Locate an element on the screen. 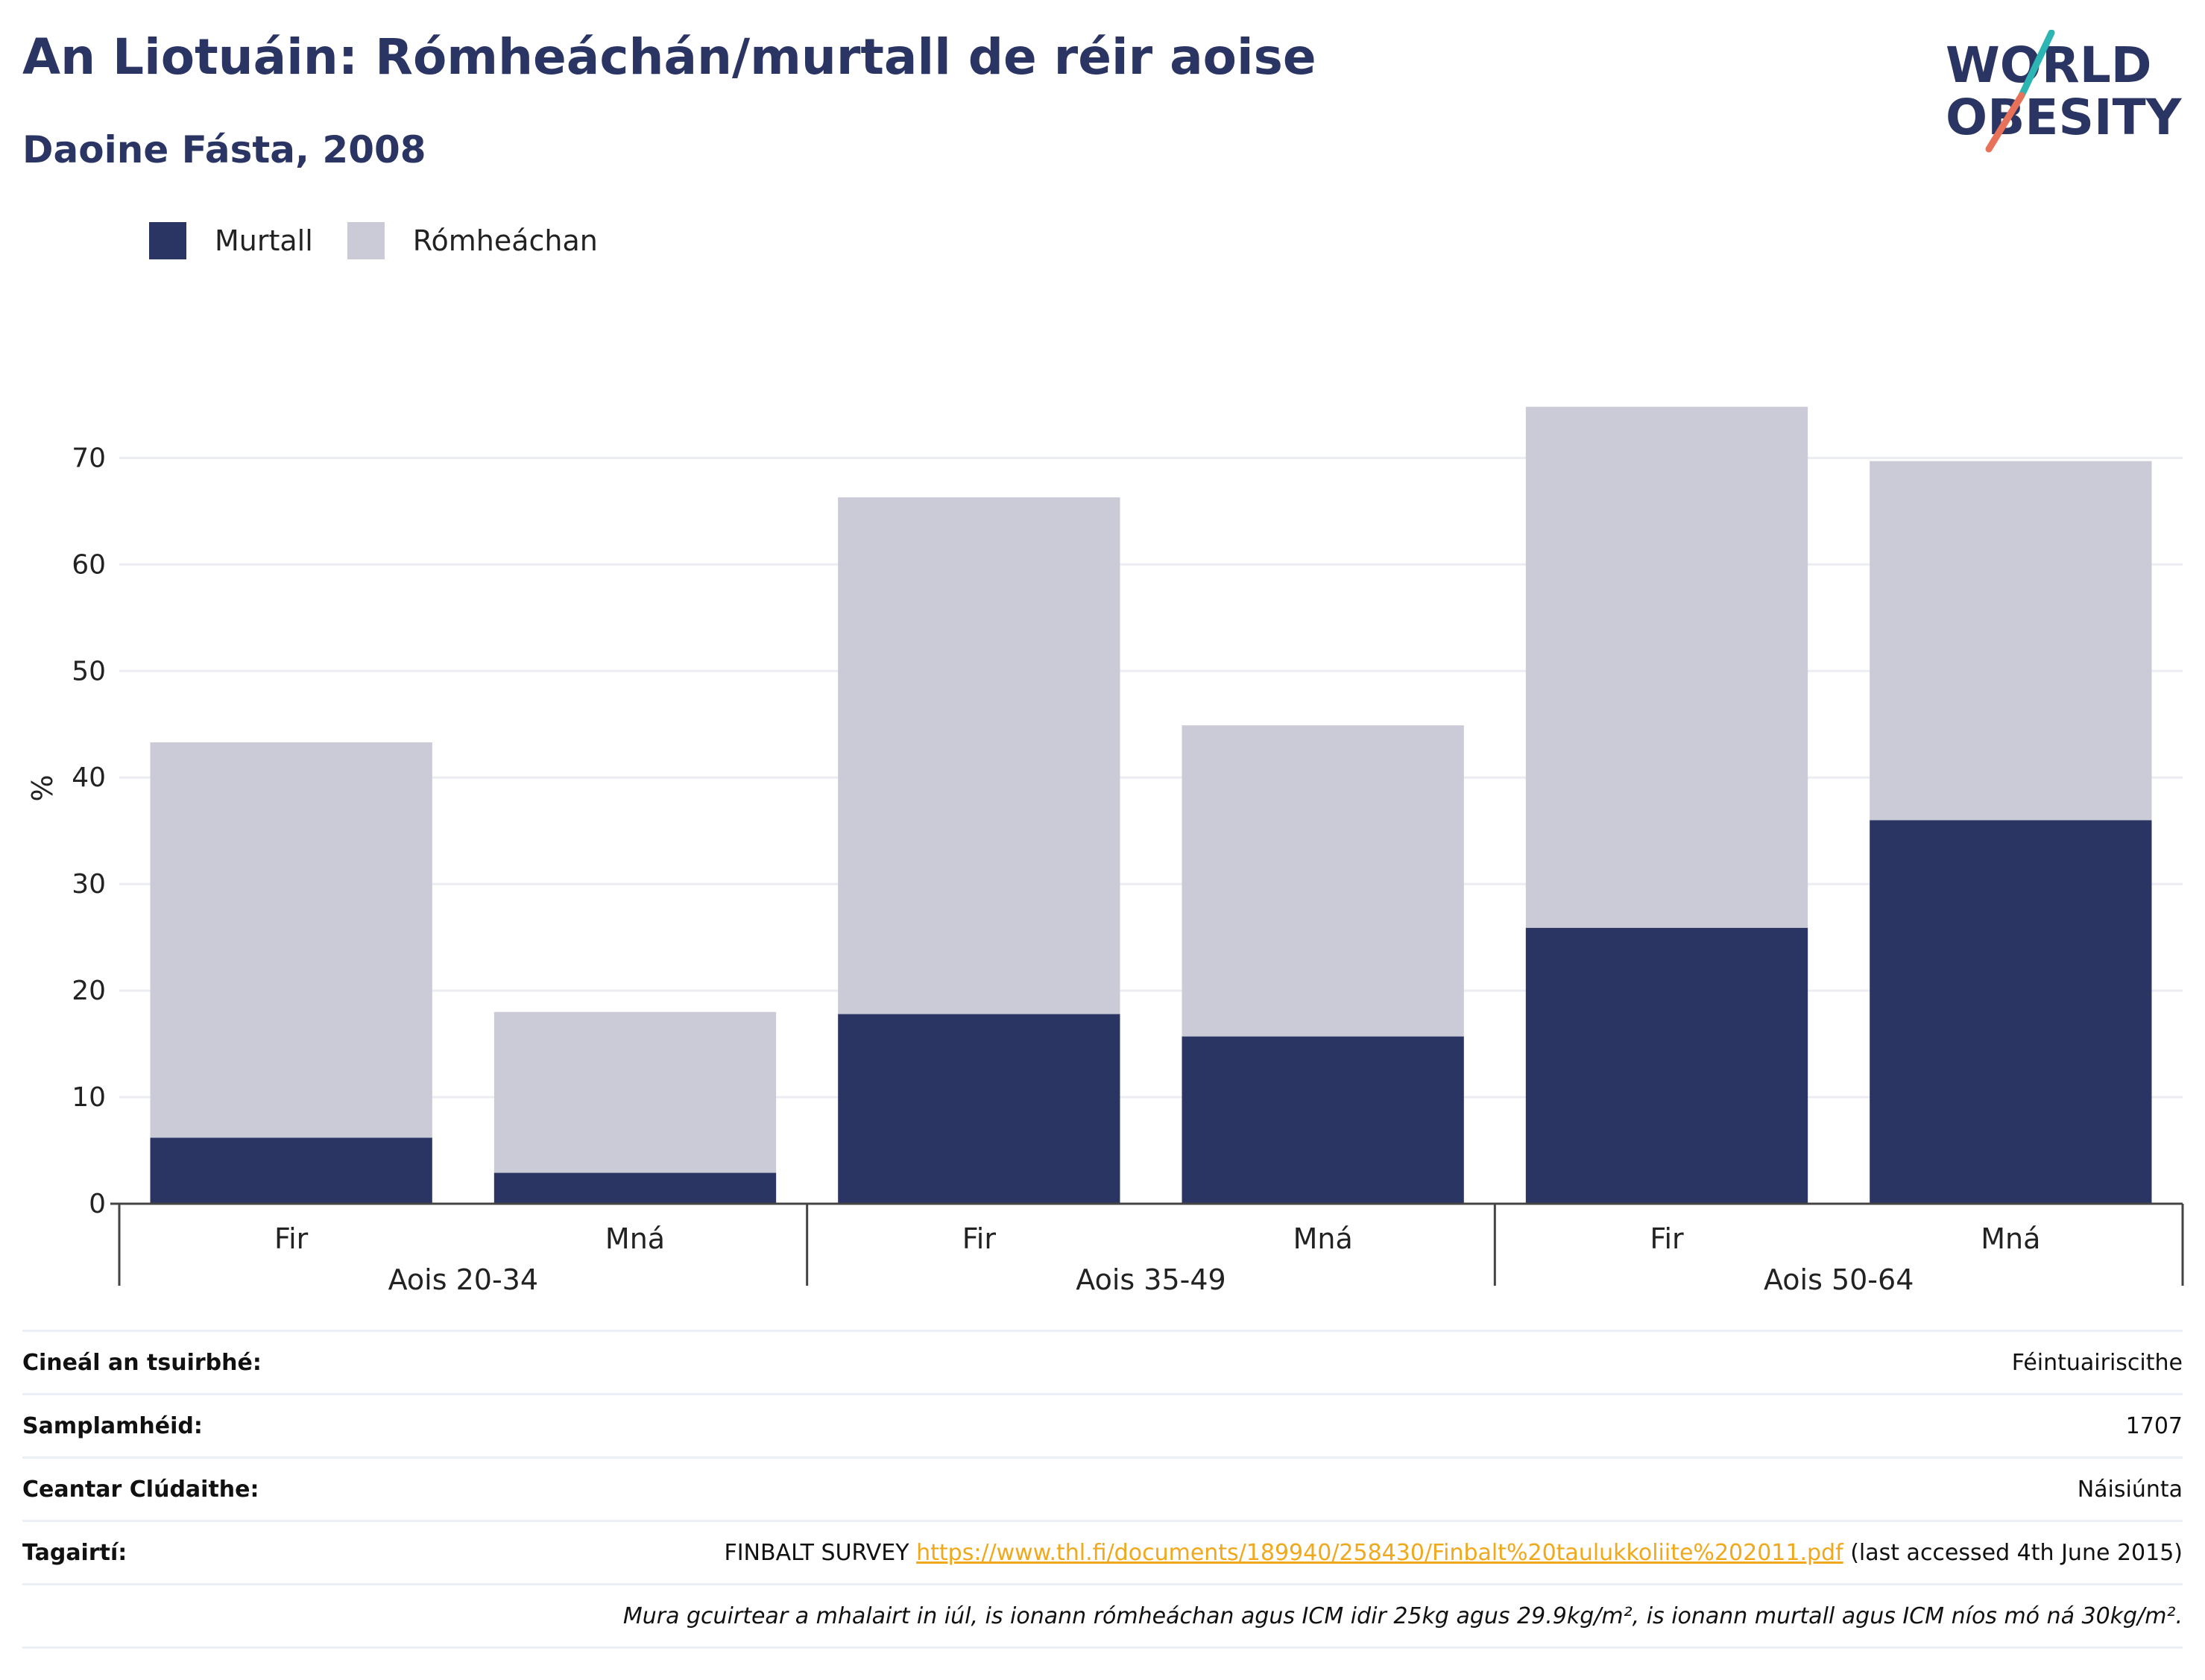 This screenshot has height=1680, width=2205. legend-swatch-overweight is located at coordinates (366, 240).